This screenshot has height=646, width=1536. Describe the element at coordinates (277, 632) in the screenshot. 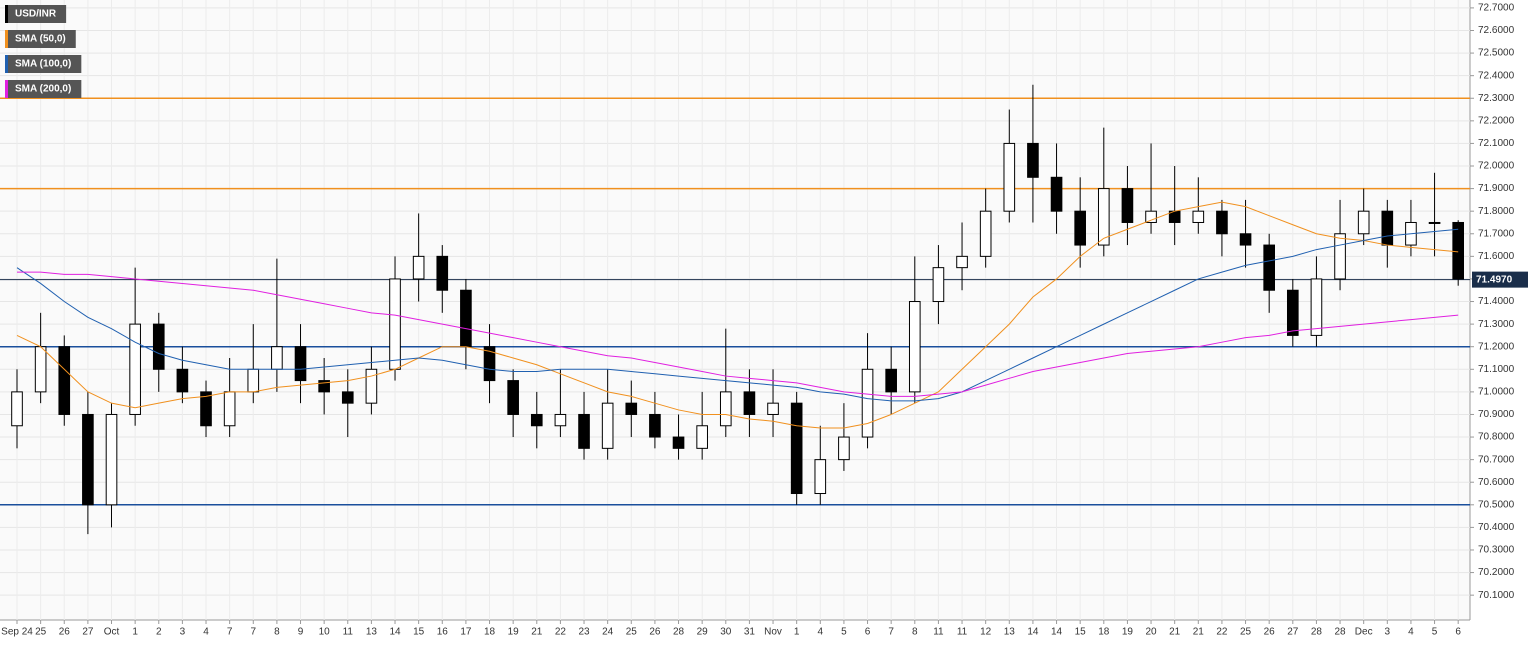

I see `x-tick-label: 8` at that location.